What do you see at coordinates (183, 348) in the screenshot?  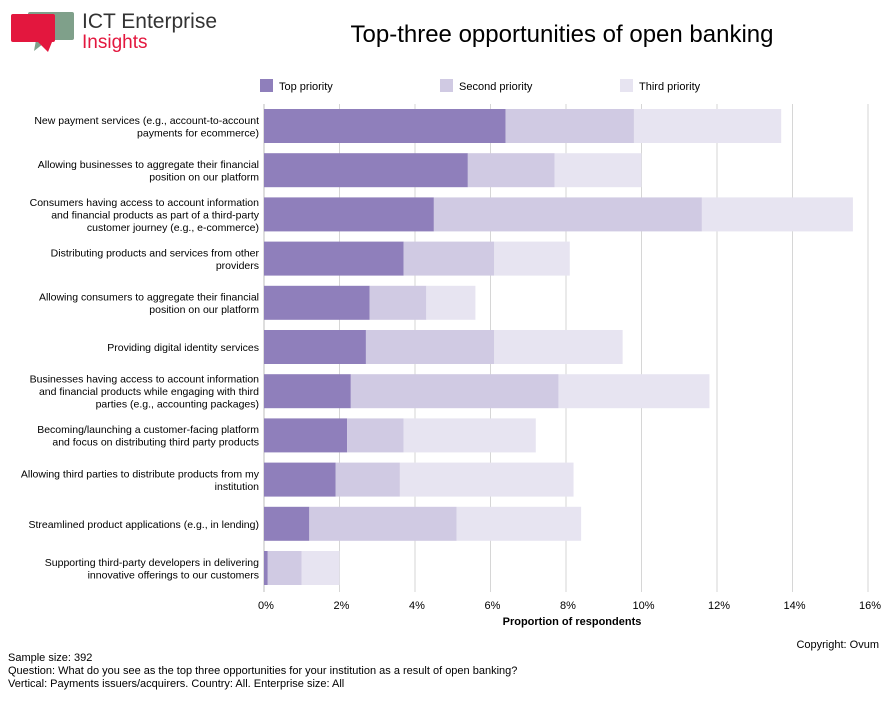 I see `category-label: Providing digital identity services` at bounding box center [183, 348].